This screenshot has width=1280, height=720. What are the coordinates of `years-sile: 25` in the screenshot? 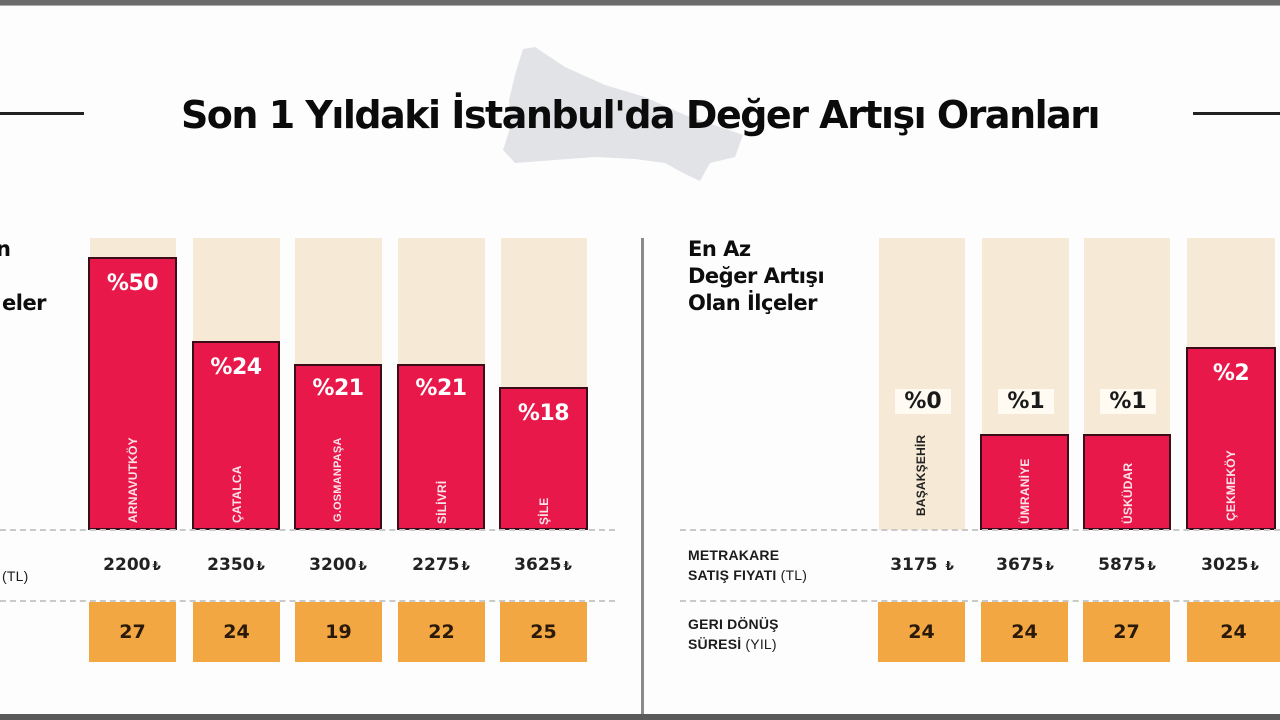 It's located at (543, 632).